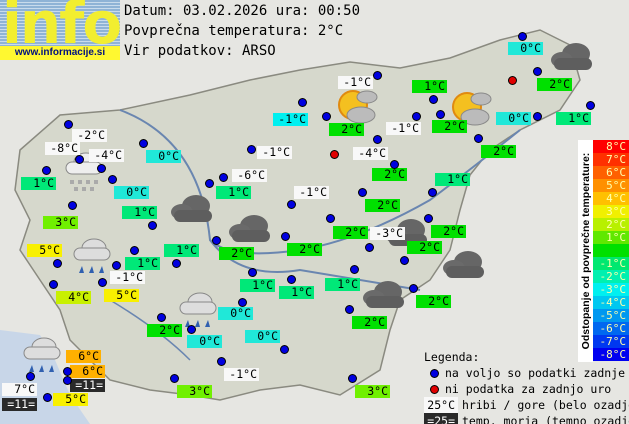 The height and width of the screenshot is (424, 629). What do you see at coordinates (611, 341) in the screenshot?
I see `scale-step: -7°C` at bounding box center [611, 341].